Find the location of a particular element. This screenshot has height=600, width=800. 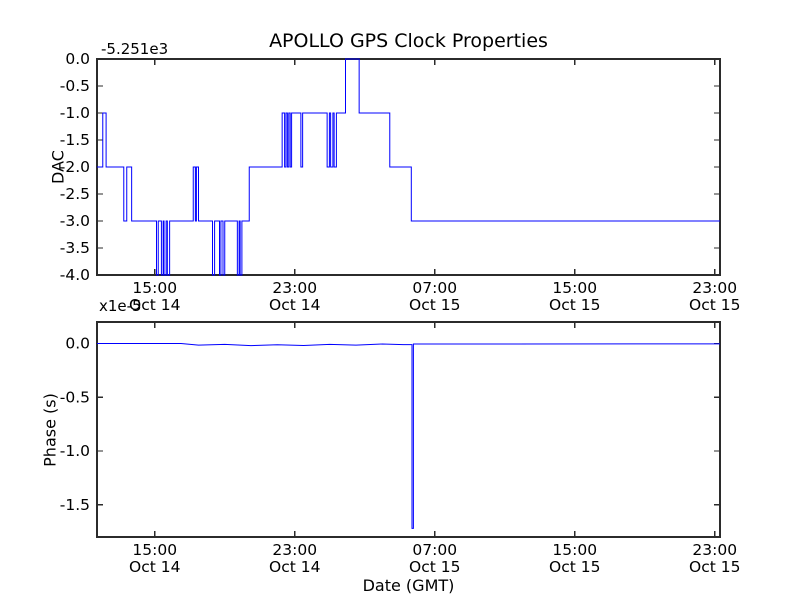

y-tick-label: -4.0 is located at coordinates (75, 275).